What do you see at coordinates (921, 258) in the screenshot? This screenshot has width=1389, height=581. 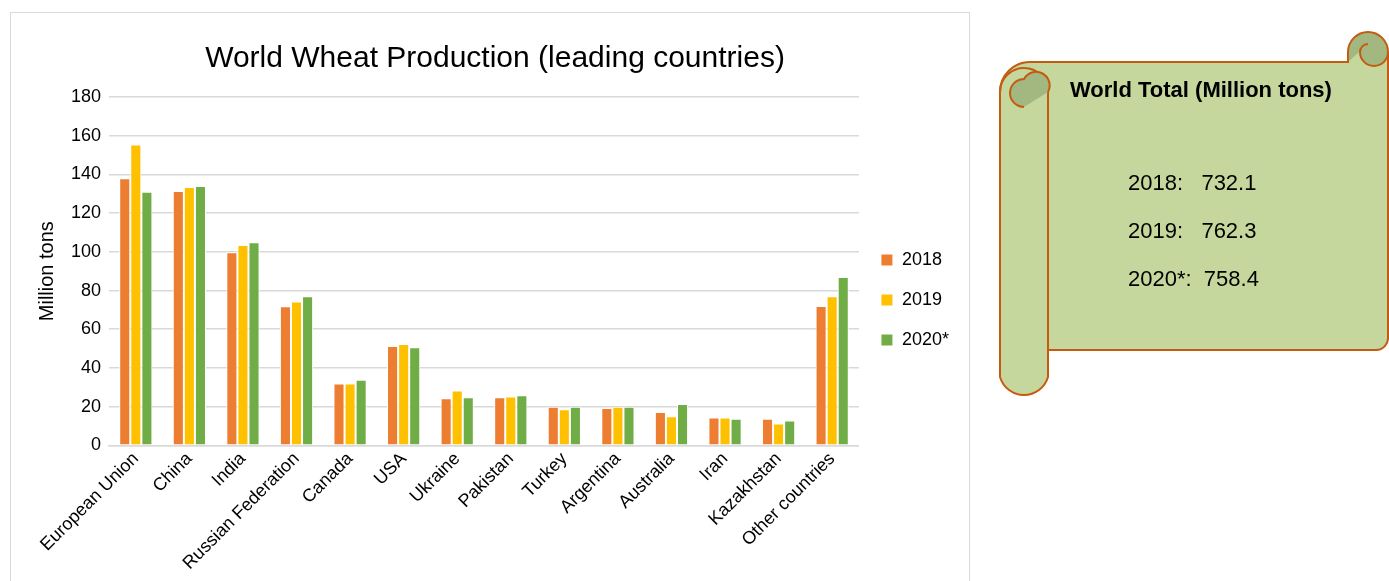 I see `legend-label: 2018` at bounding box center [921, 258].